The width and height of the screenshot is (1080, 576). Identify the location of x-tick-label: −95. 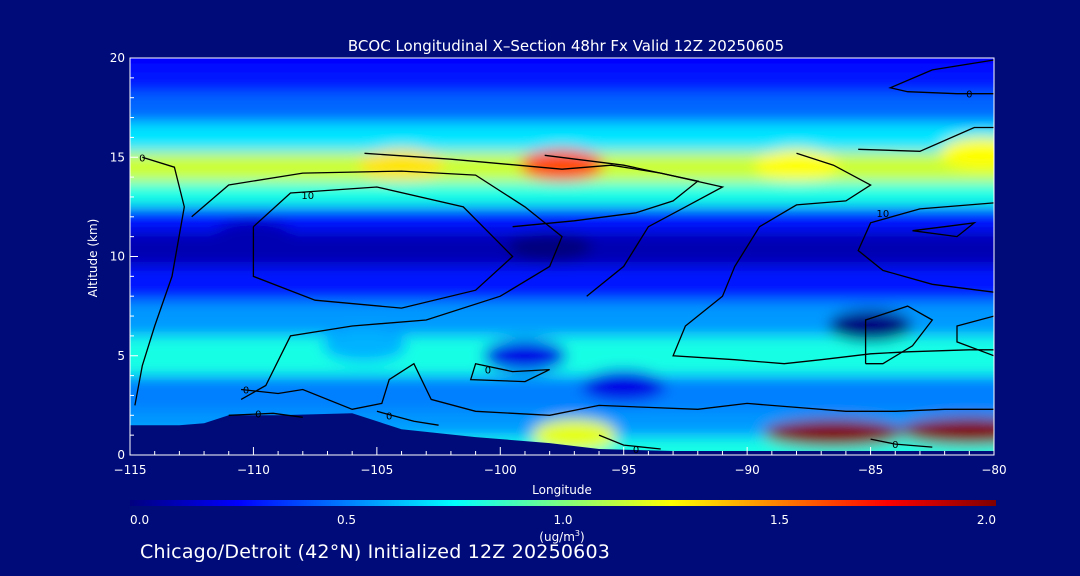
(623, 470).